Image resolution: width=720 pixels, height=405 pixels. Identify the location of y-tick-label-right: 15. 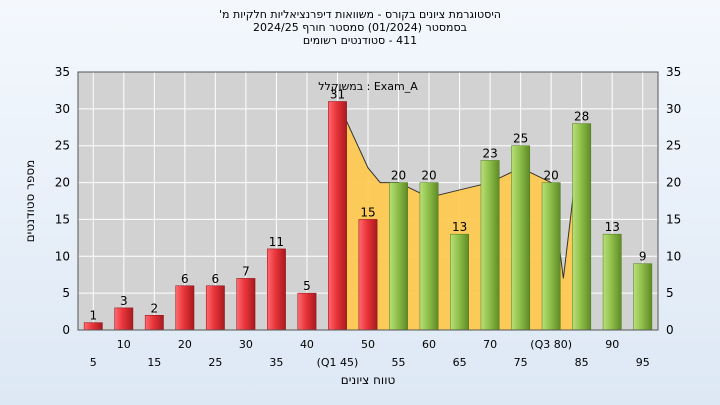
(673, 219).